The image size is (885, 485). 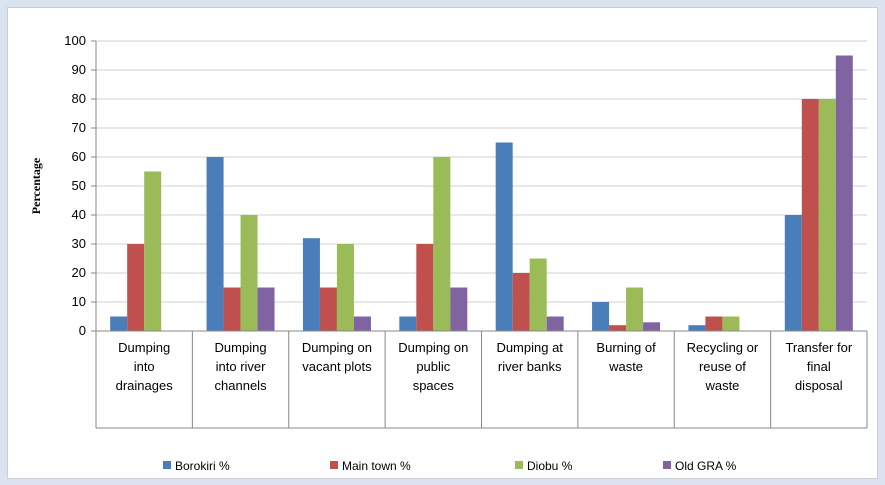 What do you see at coordinates (450, 466) in the screenshot?
I see `legend: Borokiri % Main town % Diobu % Old GRA %` at bounding box center [450, 466].